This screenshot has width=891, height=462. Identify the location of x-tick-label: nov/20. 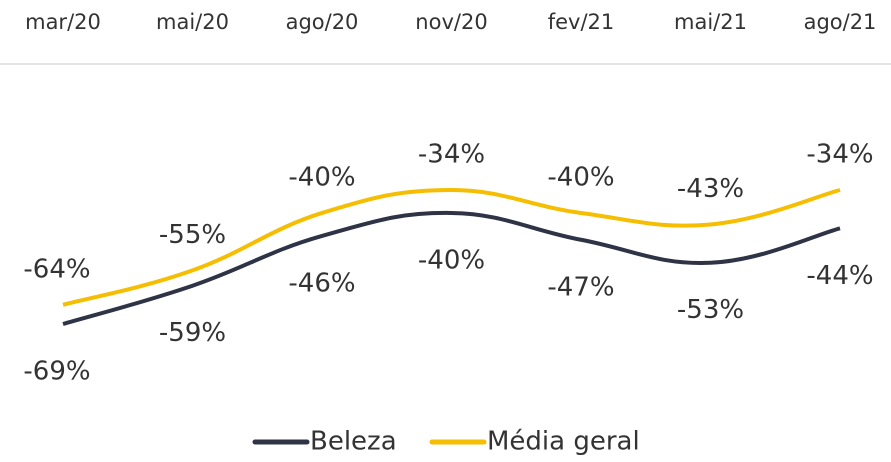
(451, 22).